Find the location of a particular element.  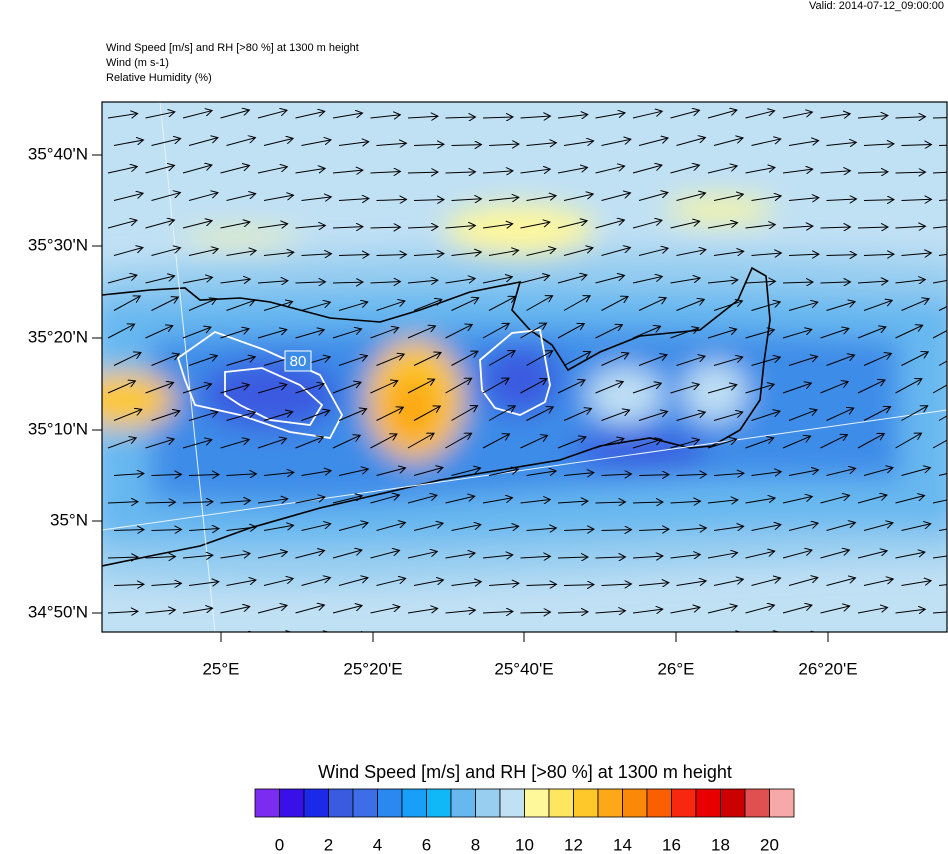

jet is located at coordinates (520, 230).